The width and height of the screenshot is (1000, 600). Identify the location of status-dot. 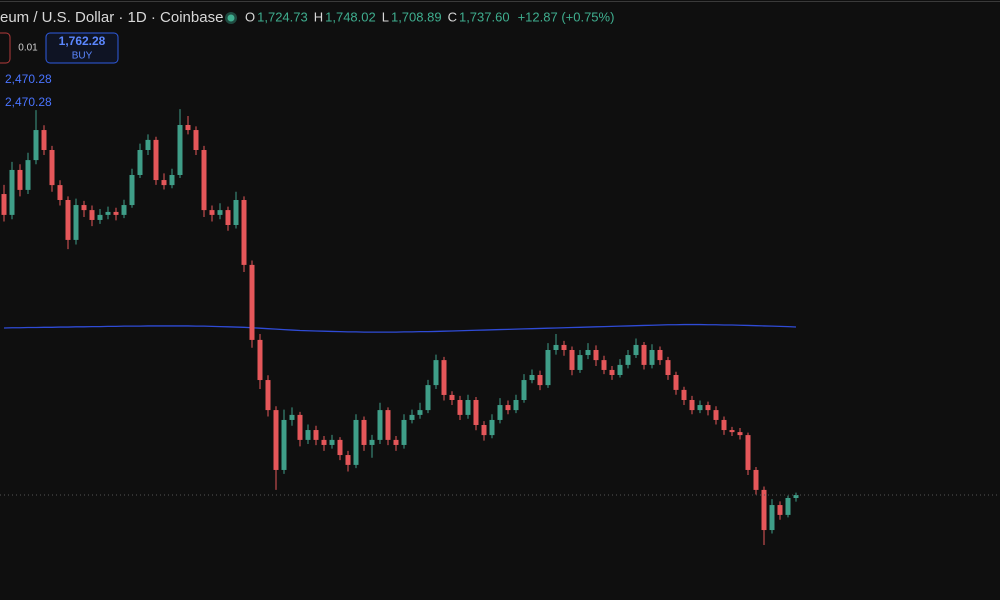
(231, 18).